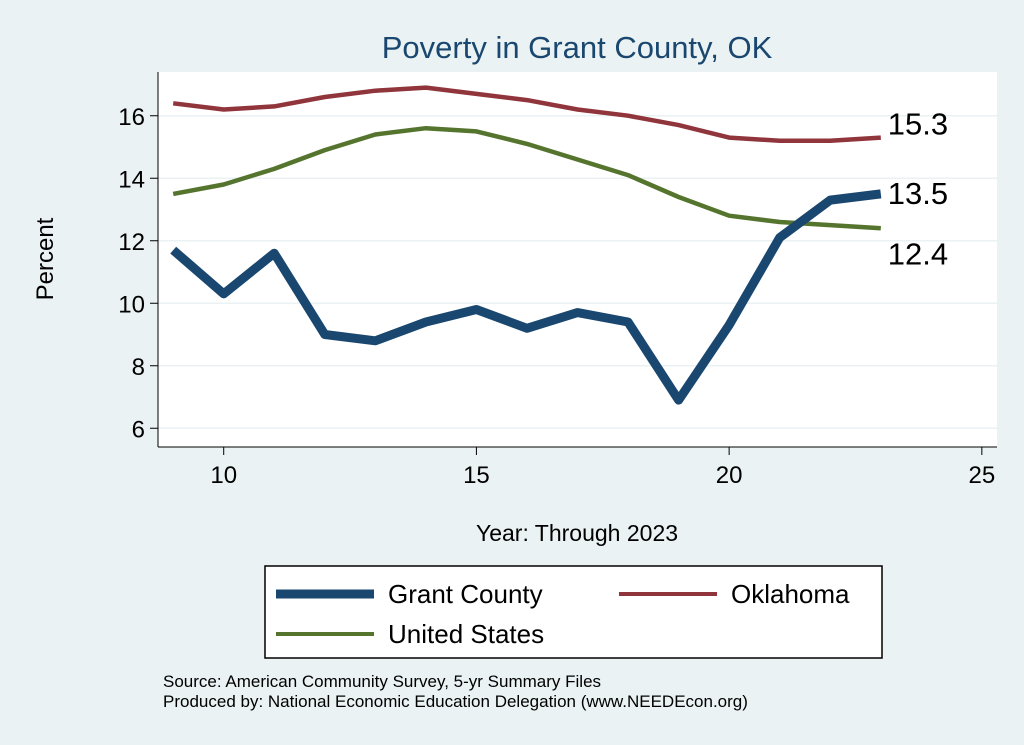 The image size is (1024, 745). Describe the element at coordinates (131, 304) in the screenshot. I see `y-tick-label-10: 10` at that location.